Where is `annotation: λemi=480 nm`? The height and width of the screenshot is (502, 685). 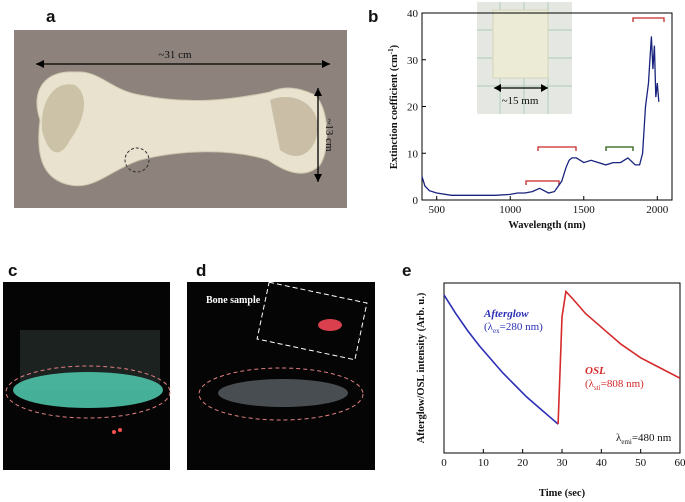
annotation: λemi=480 nm is located at coordinates (644, 439).